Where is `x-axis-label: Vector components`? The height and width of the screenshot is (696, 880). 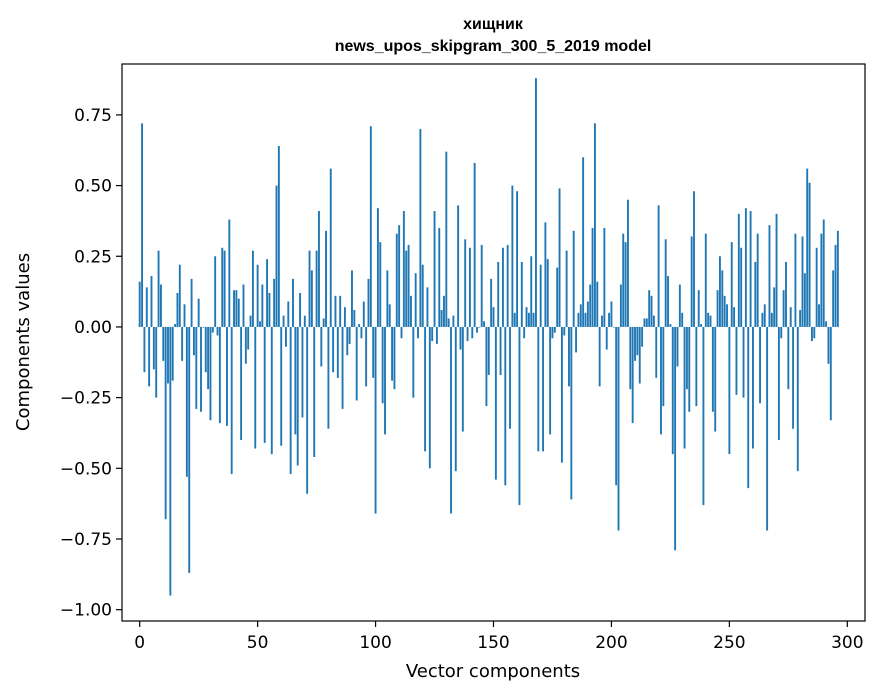
x-axis-label: Vector components is located at coordinates (493, 671).